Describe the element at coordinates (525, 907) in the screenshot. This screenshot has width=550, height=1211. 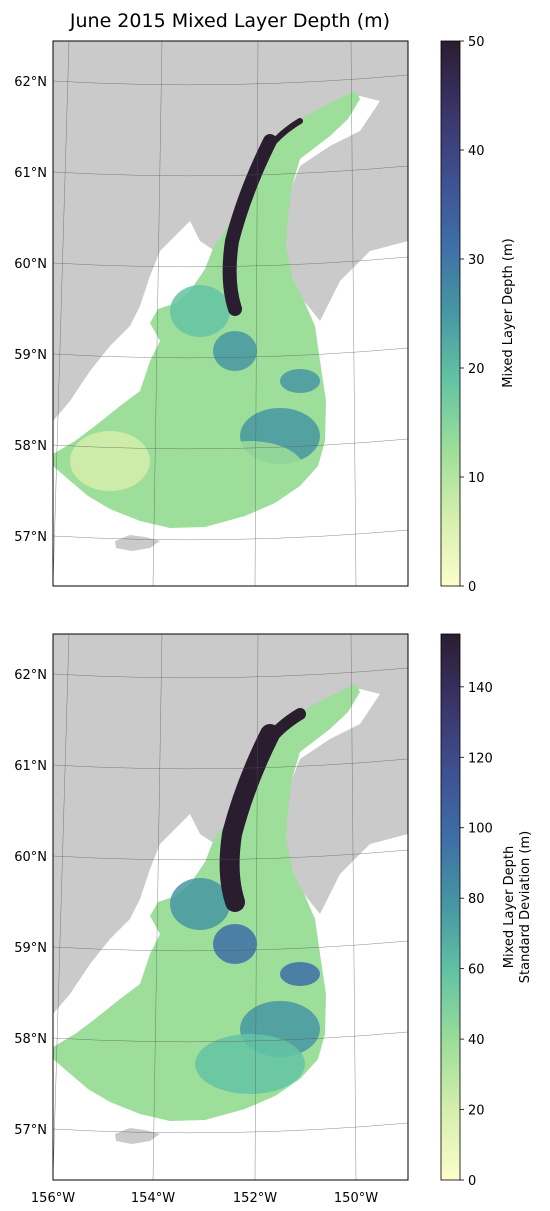
I see `colorbar-bottom-label-line2: Standard Deviation (m)` at that location.